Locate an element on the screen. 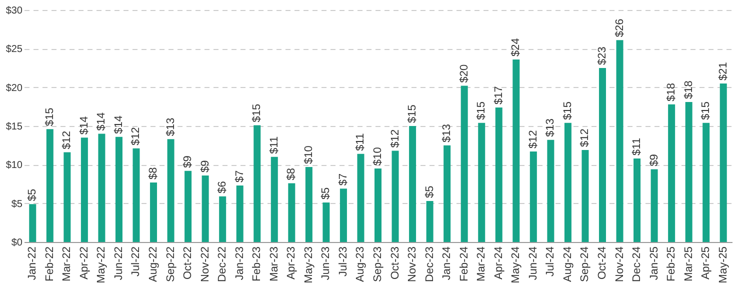 The image size is (737, 288). x-tick-label: Dec-24 is located at coordinates (637, 264).